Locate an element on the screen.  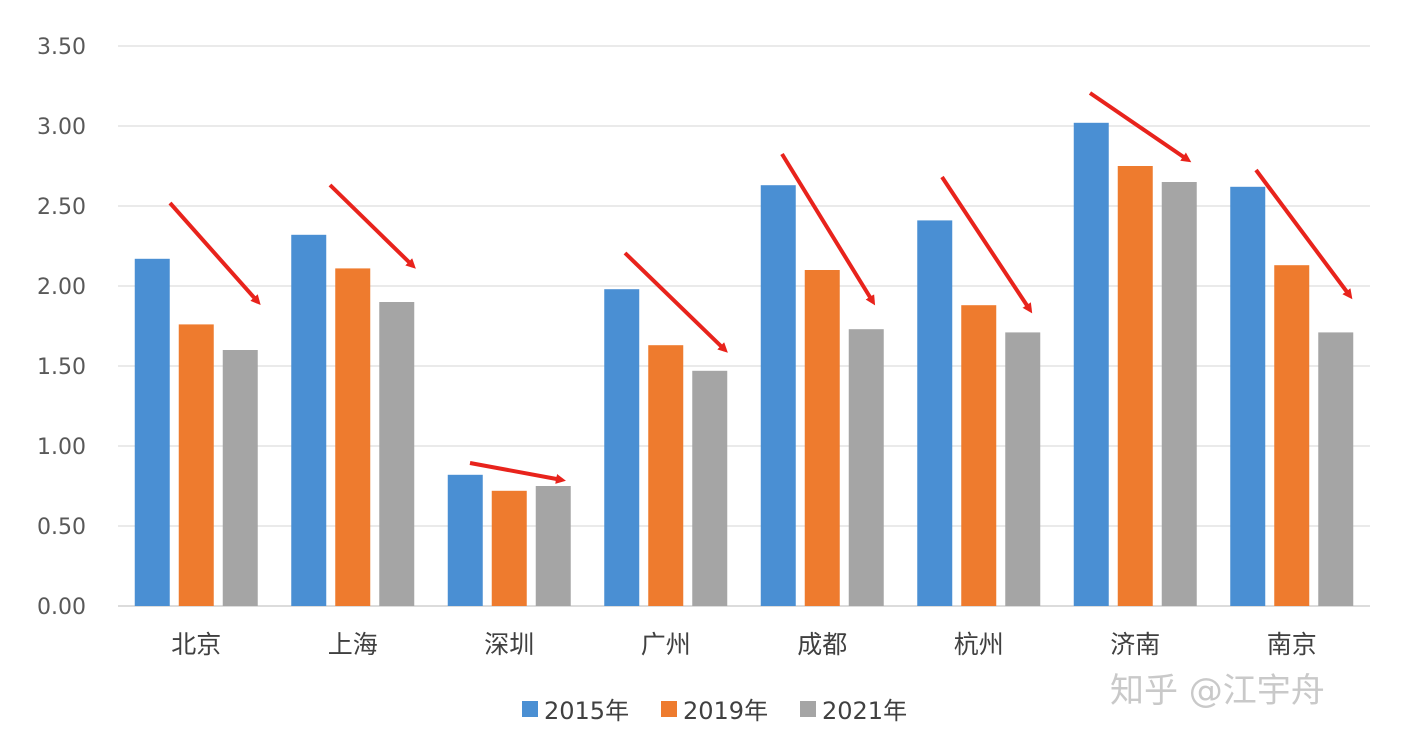
x-category-label: 深圳 is located at coordinates (509, 644).